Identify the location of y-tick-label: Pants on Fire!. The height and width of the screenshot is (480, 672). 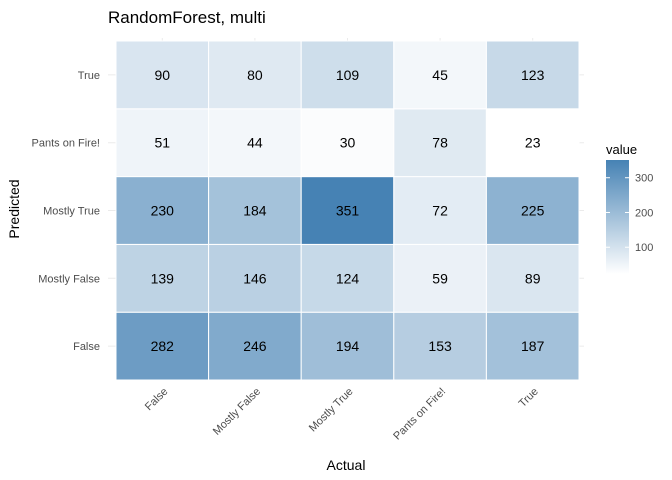
(66, 144).